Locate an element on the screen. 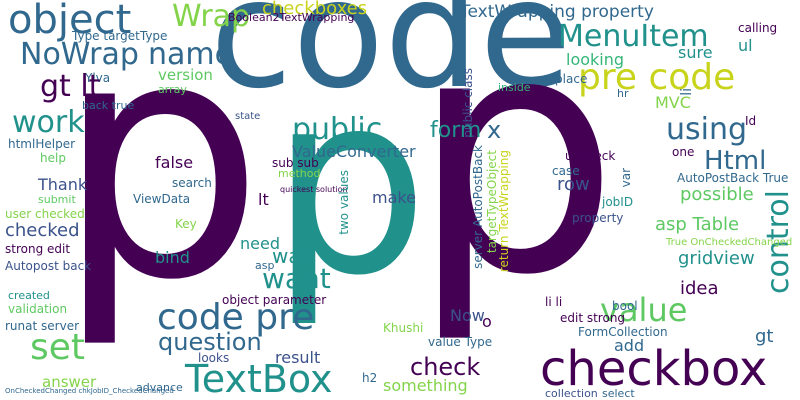 The width and height of the screenshot is (800, 400). word-lt: lt is located at coordinates (263, 199).